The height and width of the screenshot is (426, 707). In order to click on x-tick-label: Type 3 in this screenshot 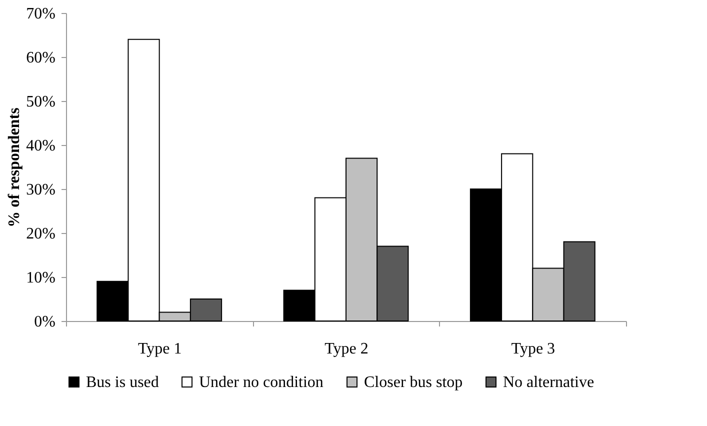, I will do `click(533, 349)`.